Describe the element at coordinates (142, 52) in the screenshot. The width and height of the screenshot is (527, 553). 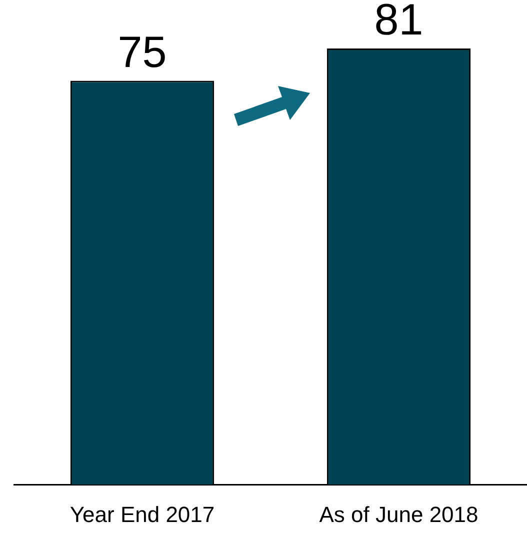
I see `data-label: 75` at that location.